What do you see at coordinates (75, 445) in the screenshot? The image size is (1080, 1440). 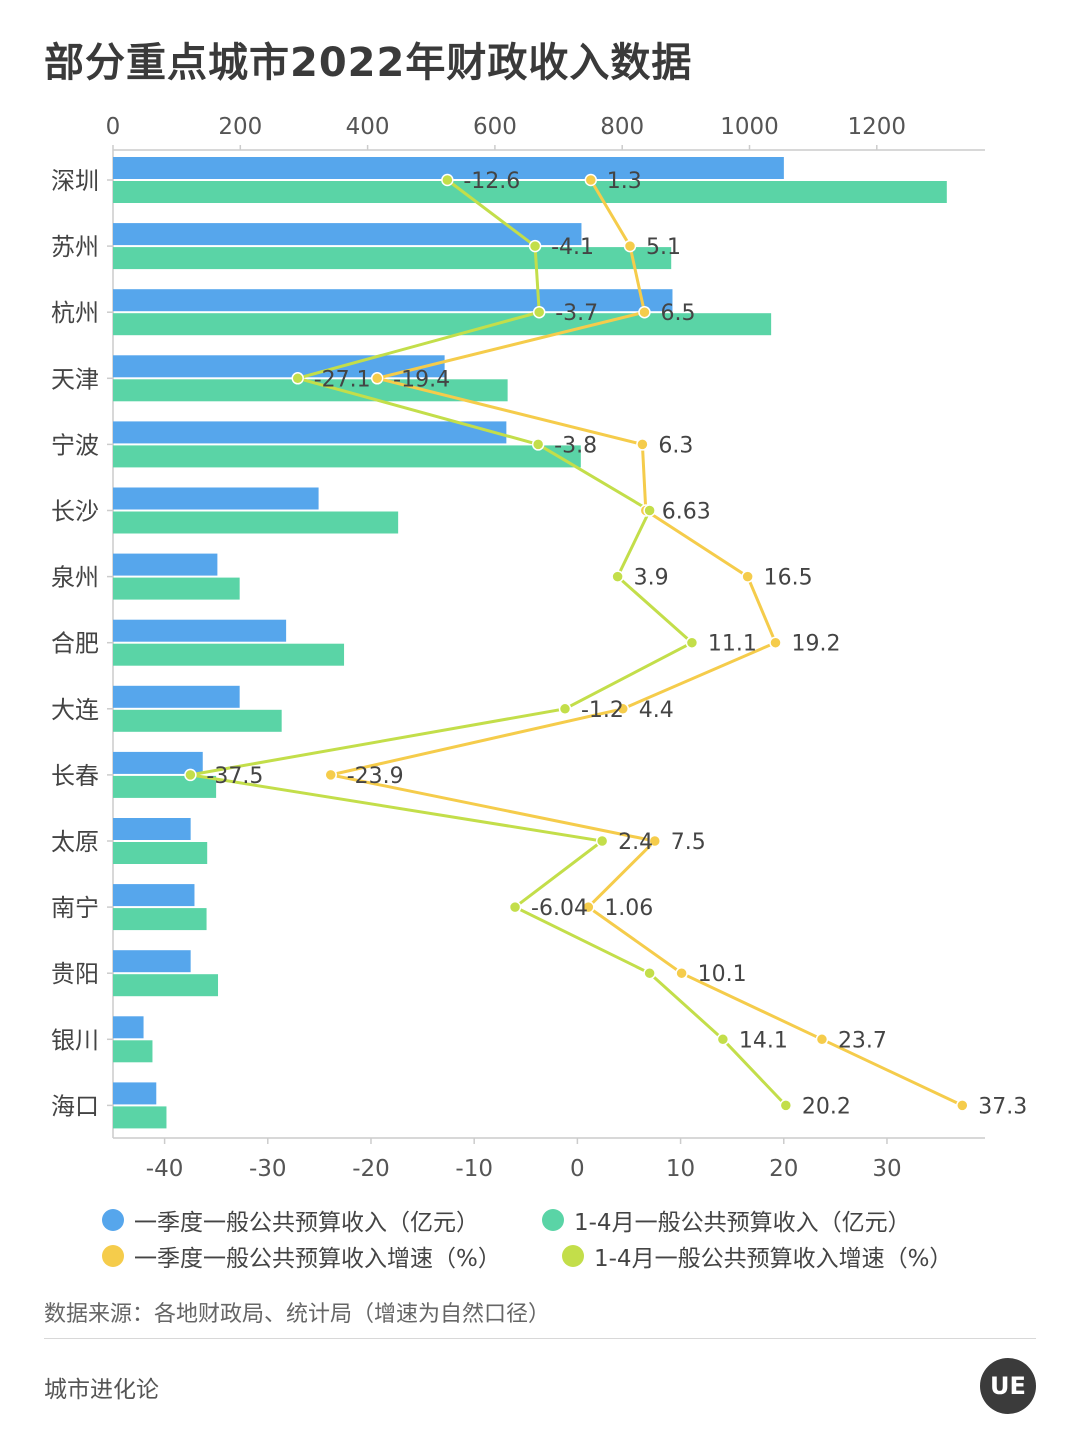 I see `category-label: 宁波` at bounding box center [75, 445].